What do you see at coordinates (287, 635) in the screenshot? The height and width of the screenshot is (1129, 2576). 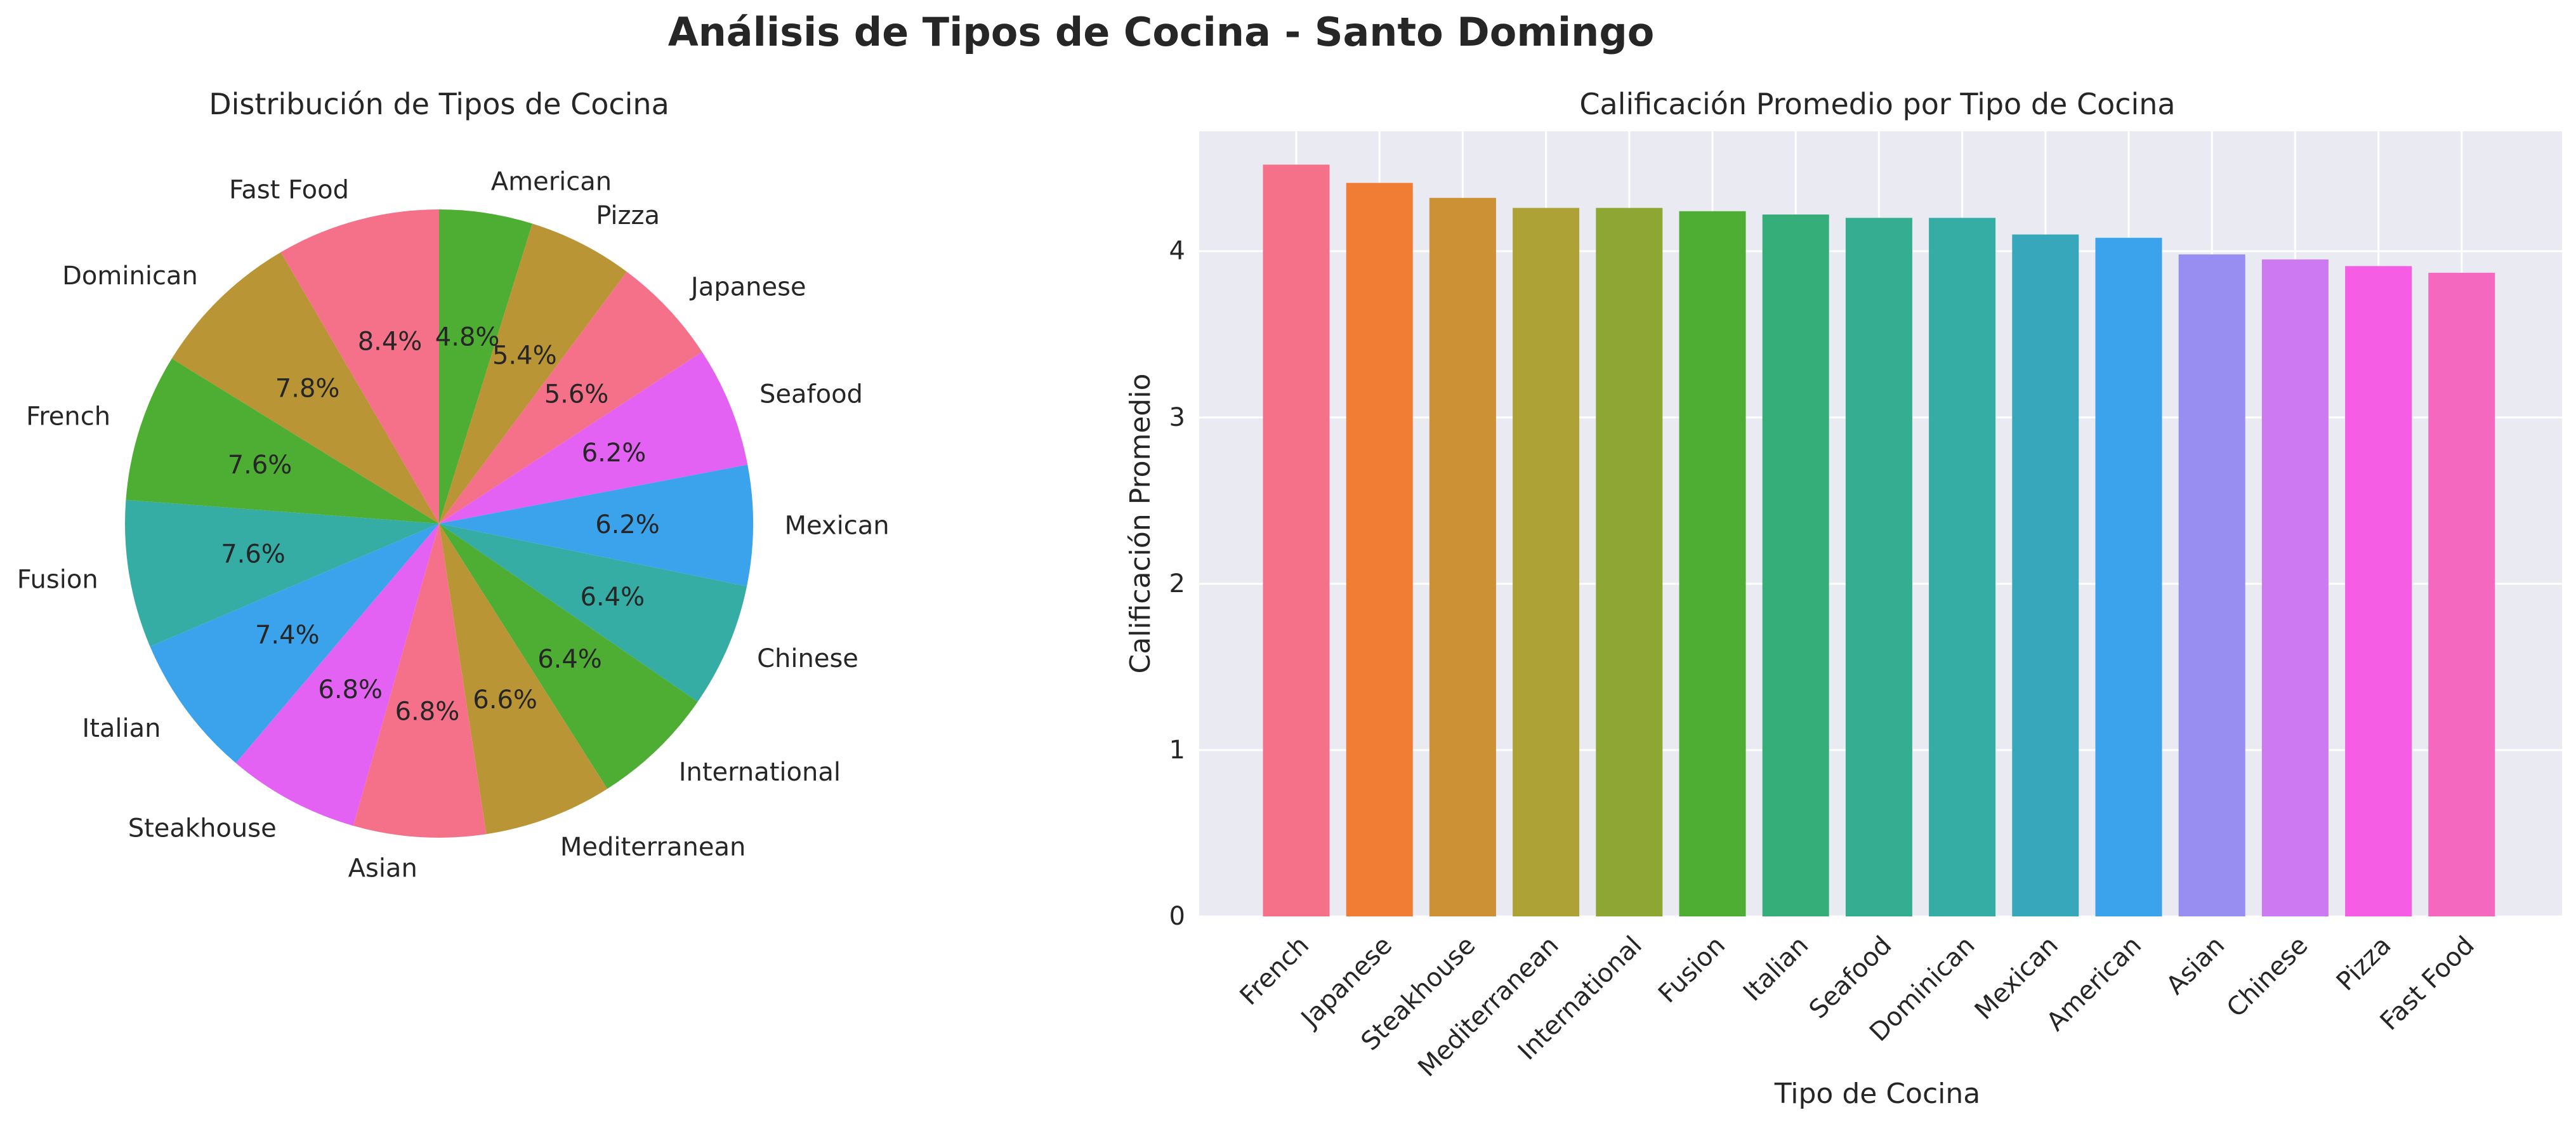 I see `pie-pct-label-italian: 7.4%` at bounding box center [287, 635].